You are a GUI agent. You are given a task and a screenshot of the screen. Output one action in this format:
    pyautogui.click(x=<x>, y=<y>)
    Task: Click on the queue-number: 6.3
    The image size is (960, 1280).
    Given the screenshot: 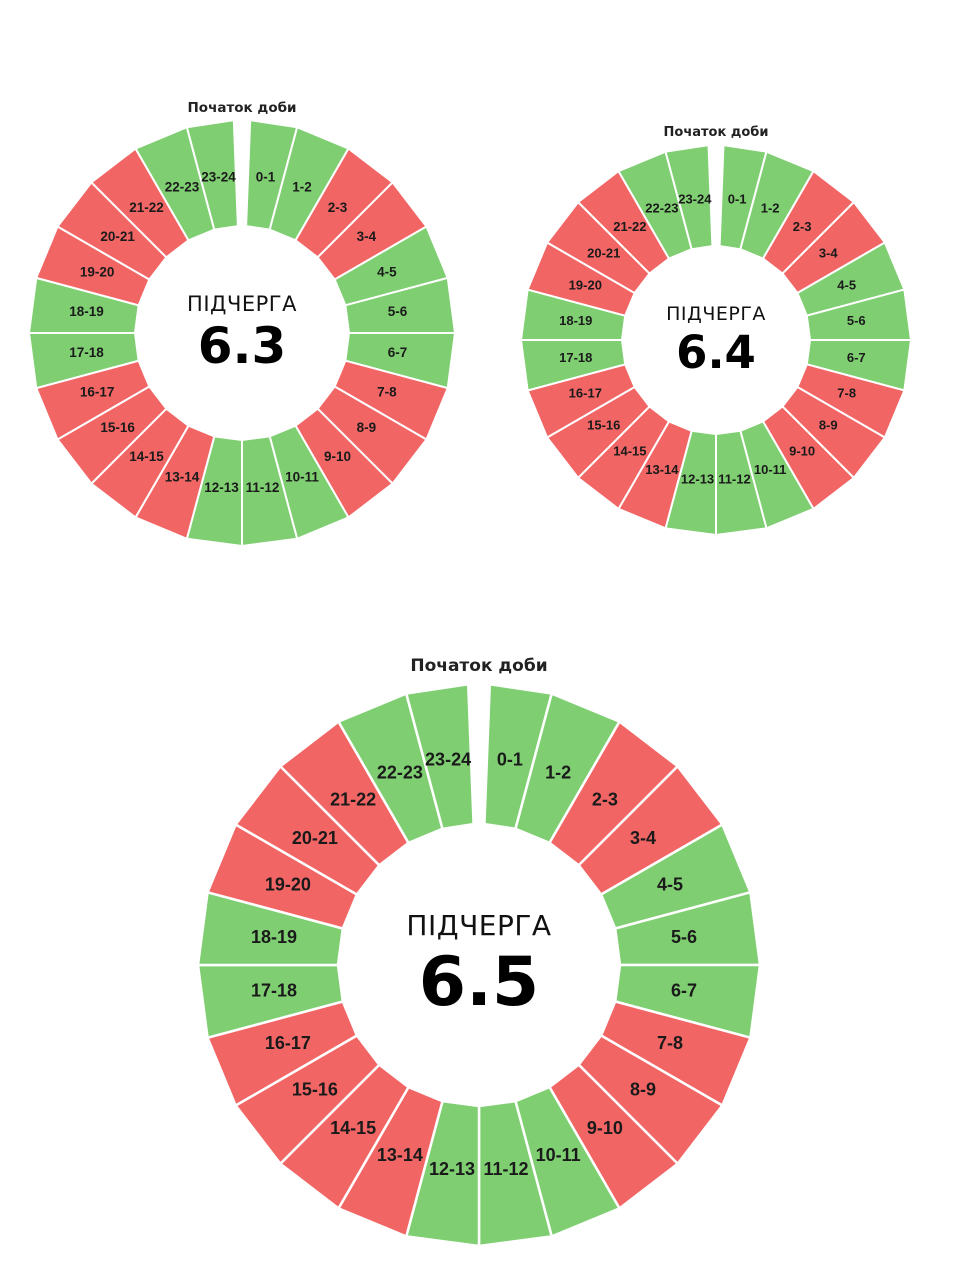 What is the action you would take?
    pyautogui.click(x=242, y=346)
    